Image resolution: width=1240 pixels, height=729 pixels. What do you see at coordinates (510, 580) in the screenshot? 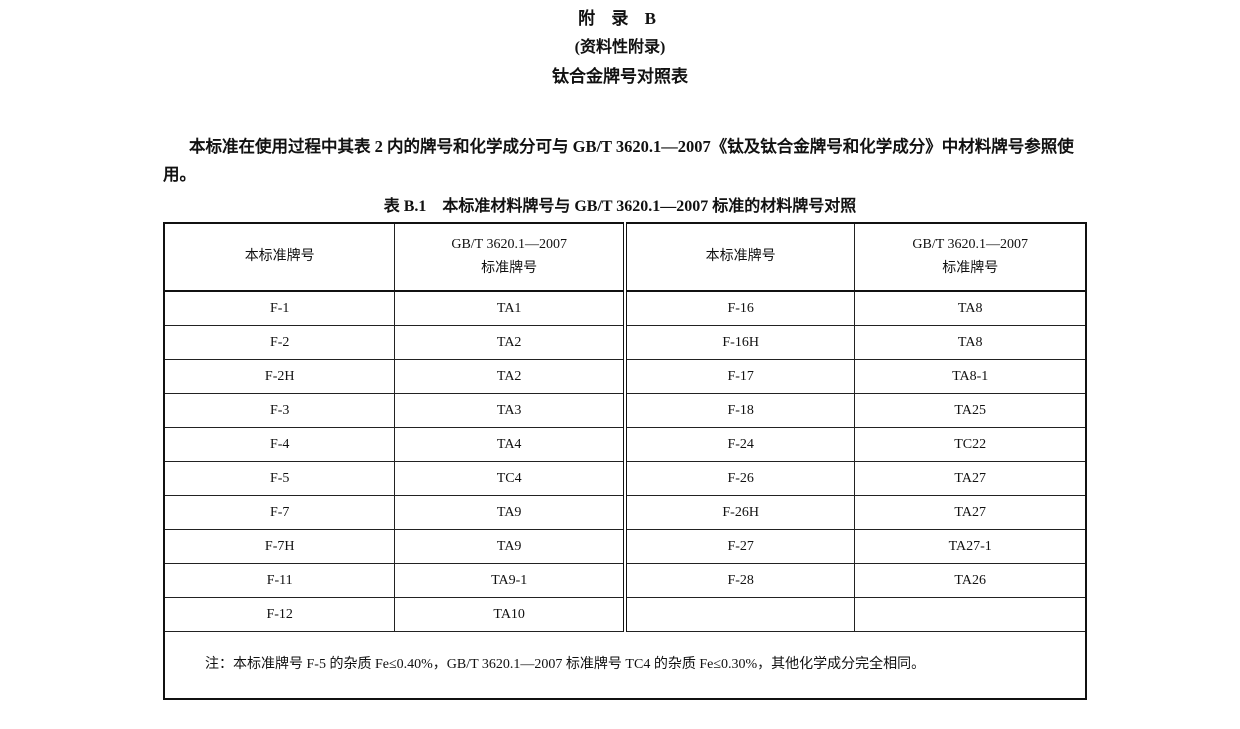
I see `gb-grade-cell: TA9-1` at bounding box center [510, 580].